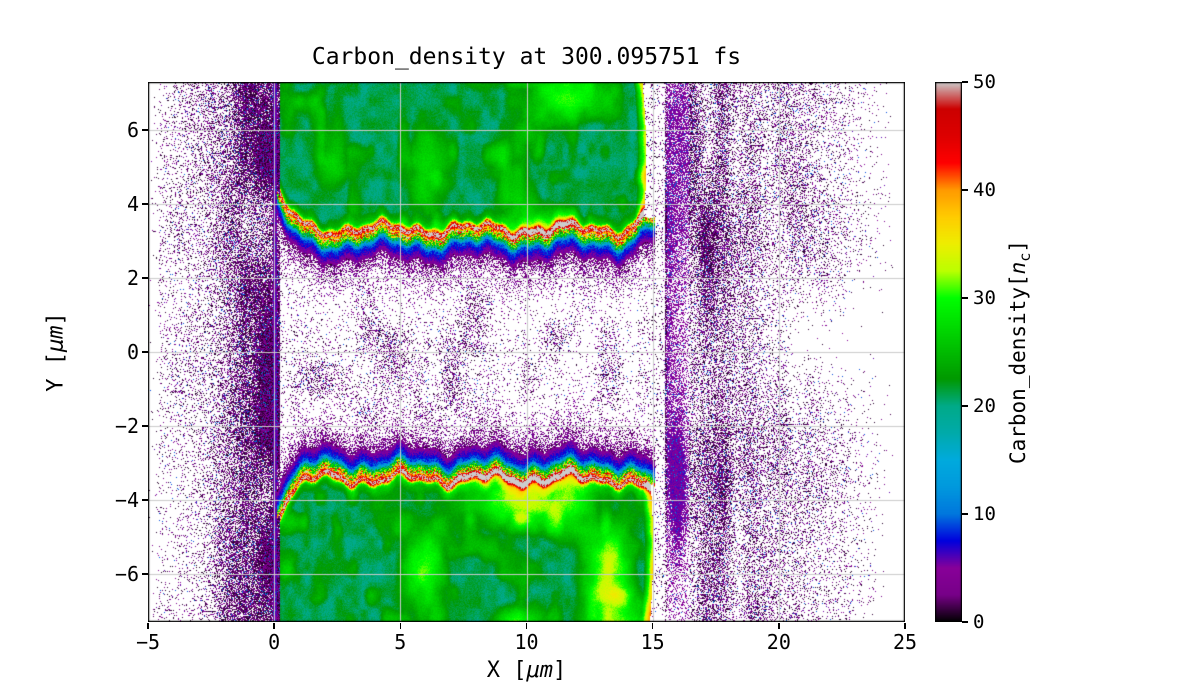 The height and width of the screenshot is (700, 1200). I want to click on x-tick-label: −5, so click(148, 642).